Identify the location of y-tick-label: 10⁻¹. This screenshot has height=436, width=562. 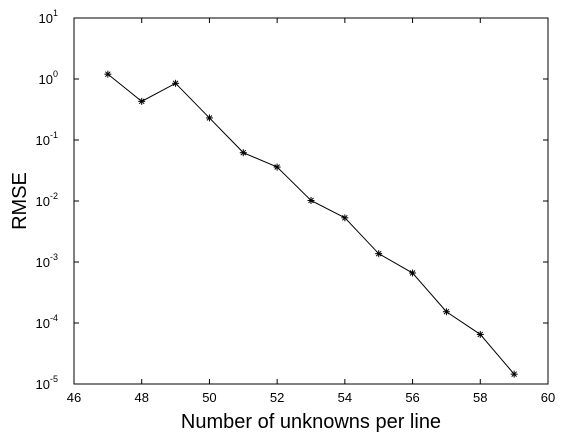
(47, 139).